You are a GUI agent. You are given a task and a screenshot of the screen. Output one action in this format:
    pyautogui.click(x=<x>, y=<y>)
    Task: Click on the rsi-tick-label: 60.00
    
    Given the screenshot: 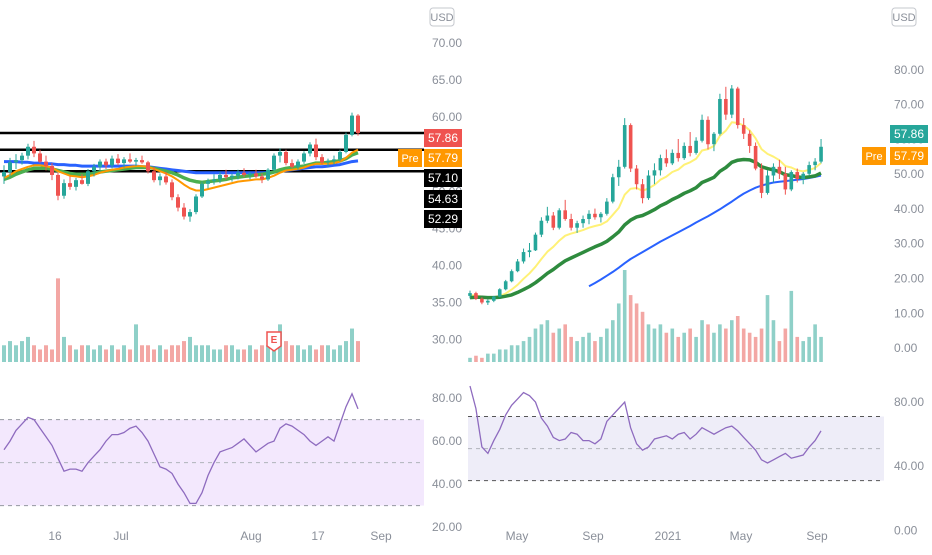 What is the action you would take?
    pyautogui.click(x=447, y=441)
    